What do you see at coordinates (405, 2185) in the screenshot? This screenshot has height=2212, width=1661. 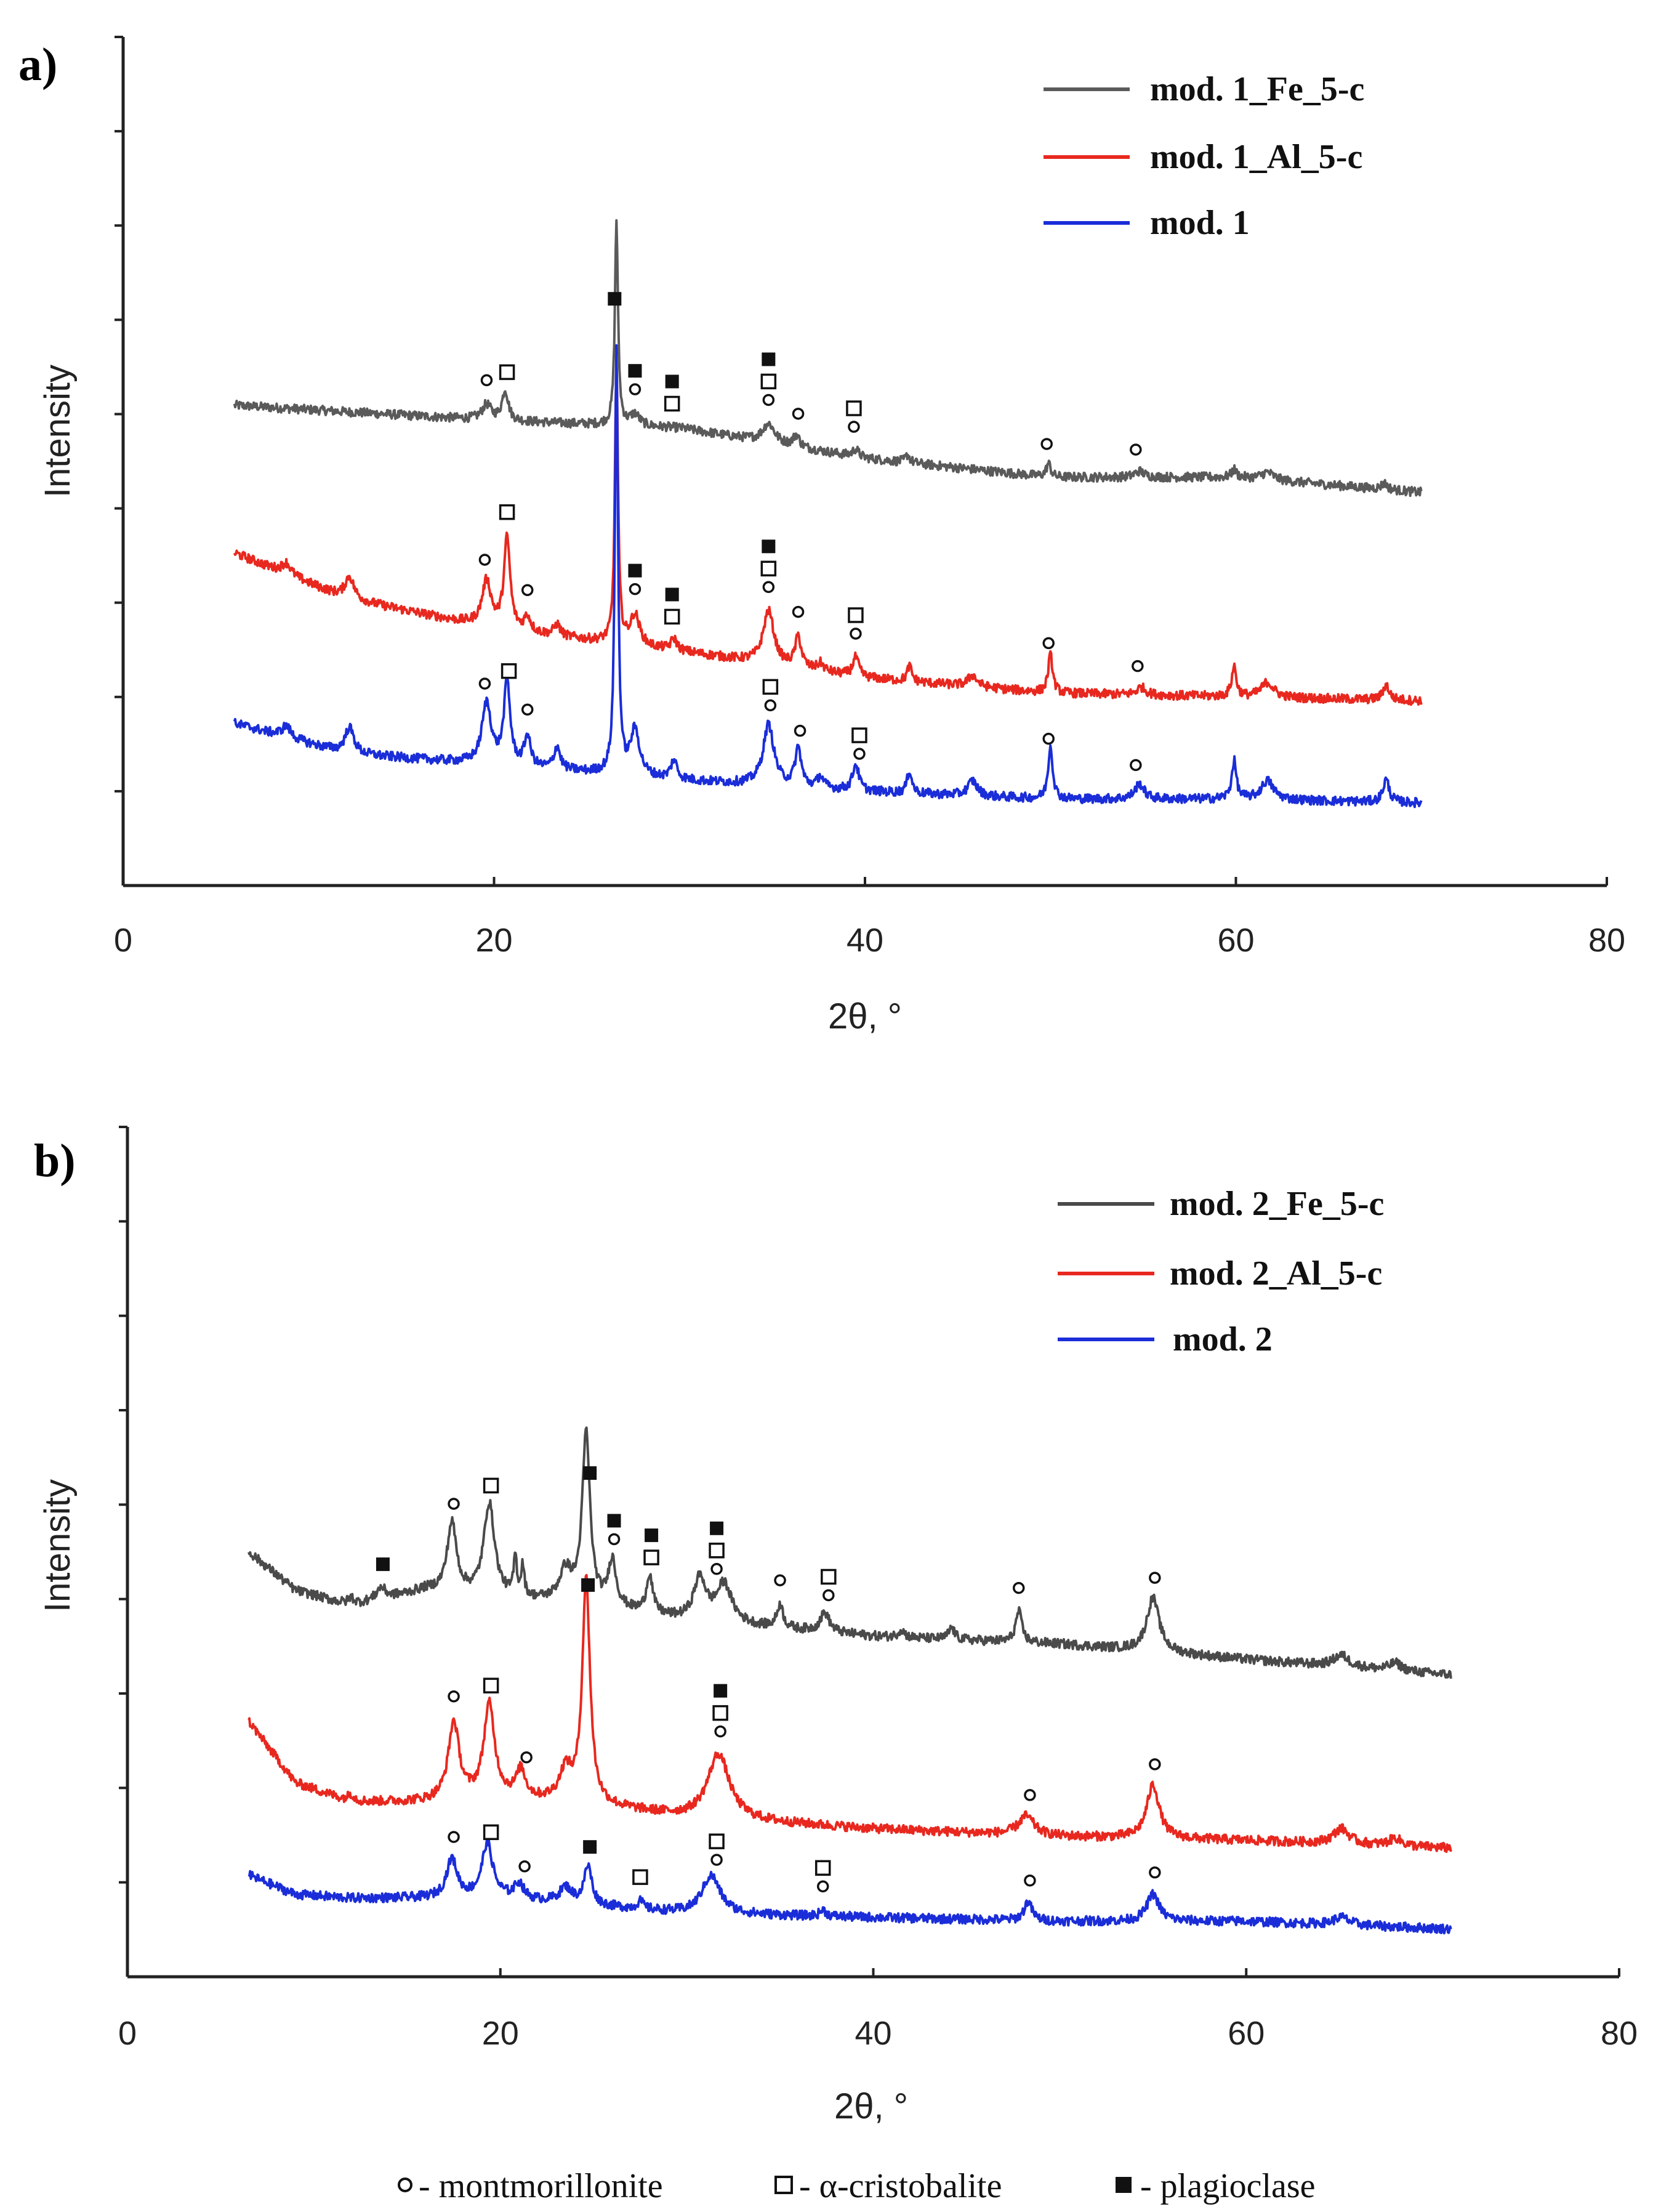 I see `key-montmorillonite-circle-icon` at bounding box center [405, 2185].